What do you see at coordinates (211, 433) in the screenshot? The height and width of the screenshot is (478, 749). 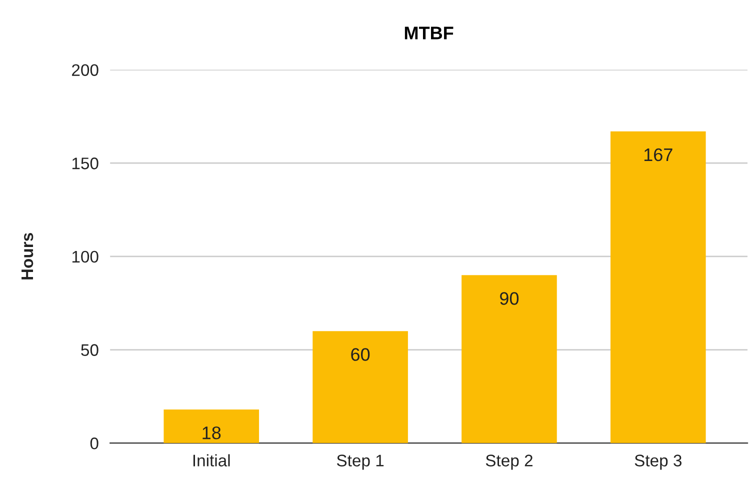 I see `data-label: 18` at bounding box center [211, 433].